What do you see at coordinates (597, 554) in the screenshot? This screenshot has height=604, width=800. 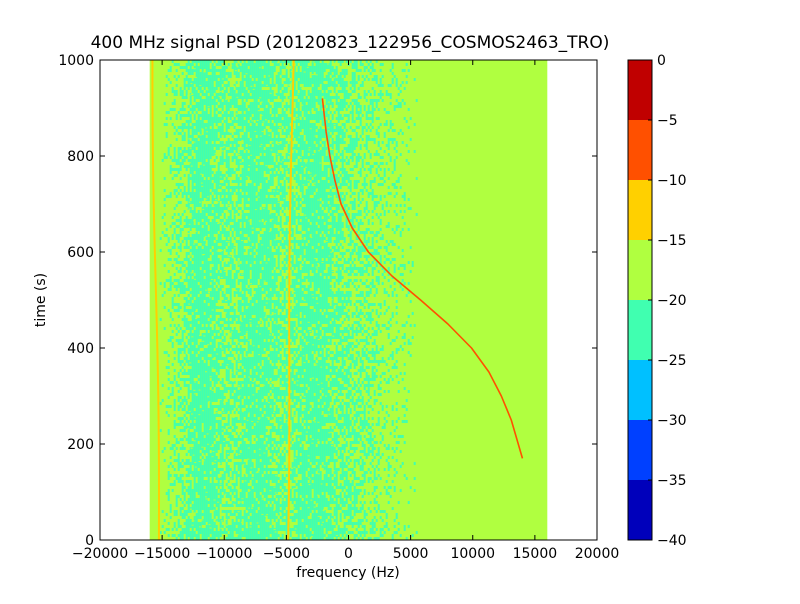 I see `x-tick-label: 20000` at bounding box center [597, 554].